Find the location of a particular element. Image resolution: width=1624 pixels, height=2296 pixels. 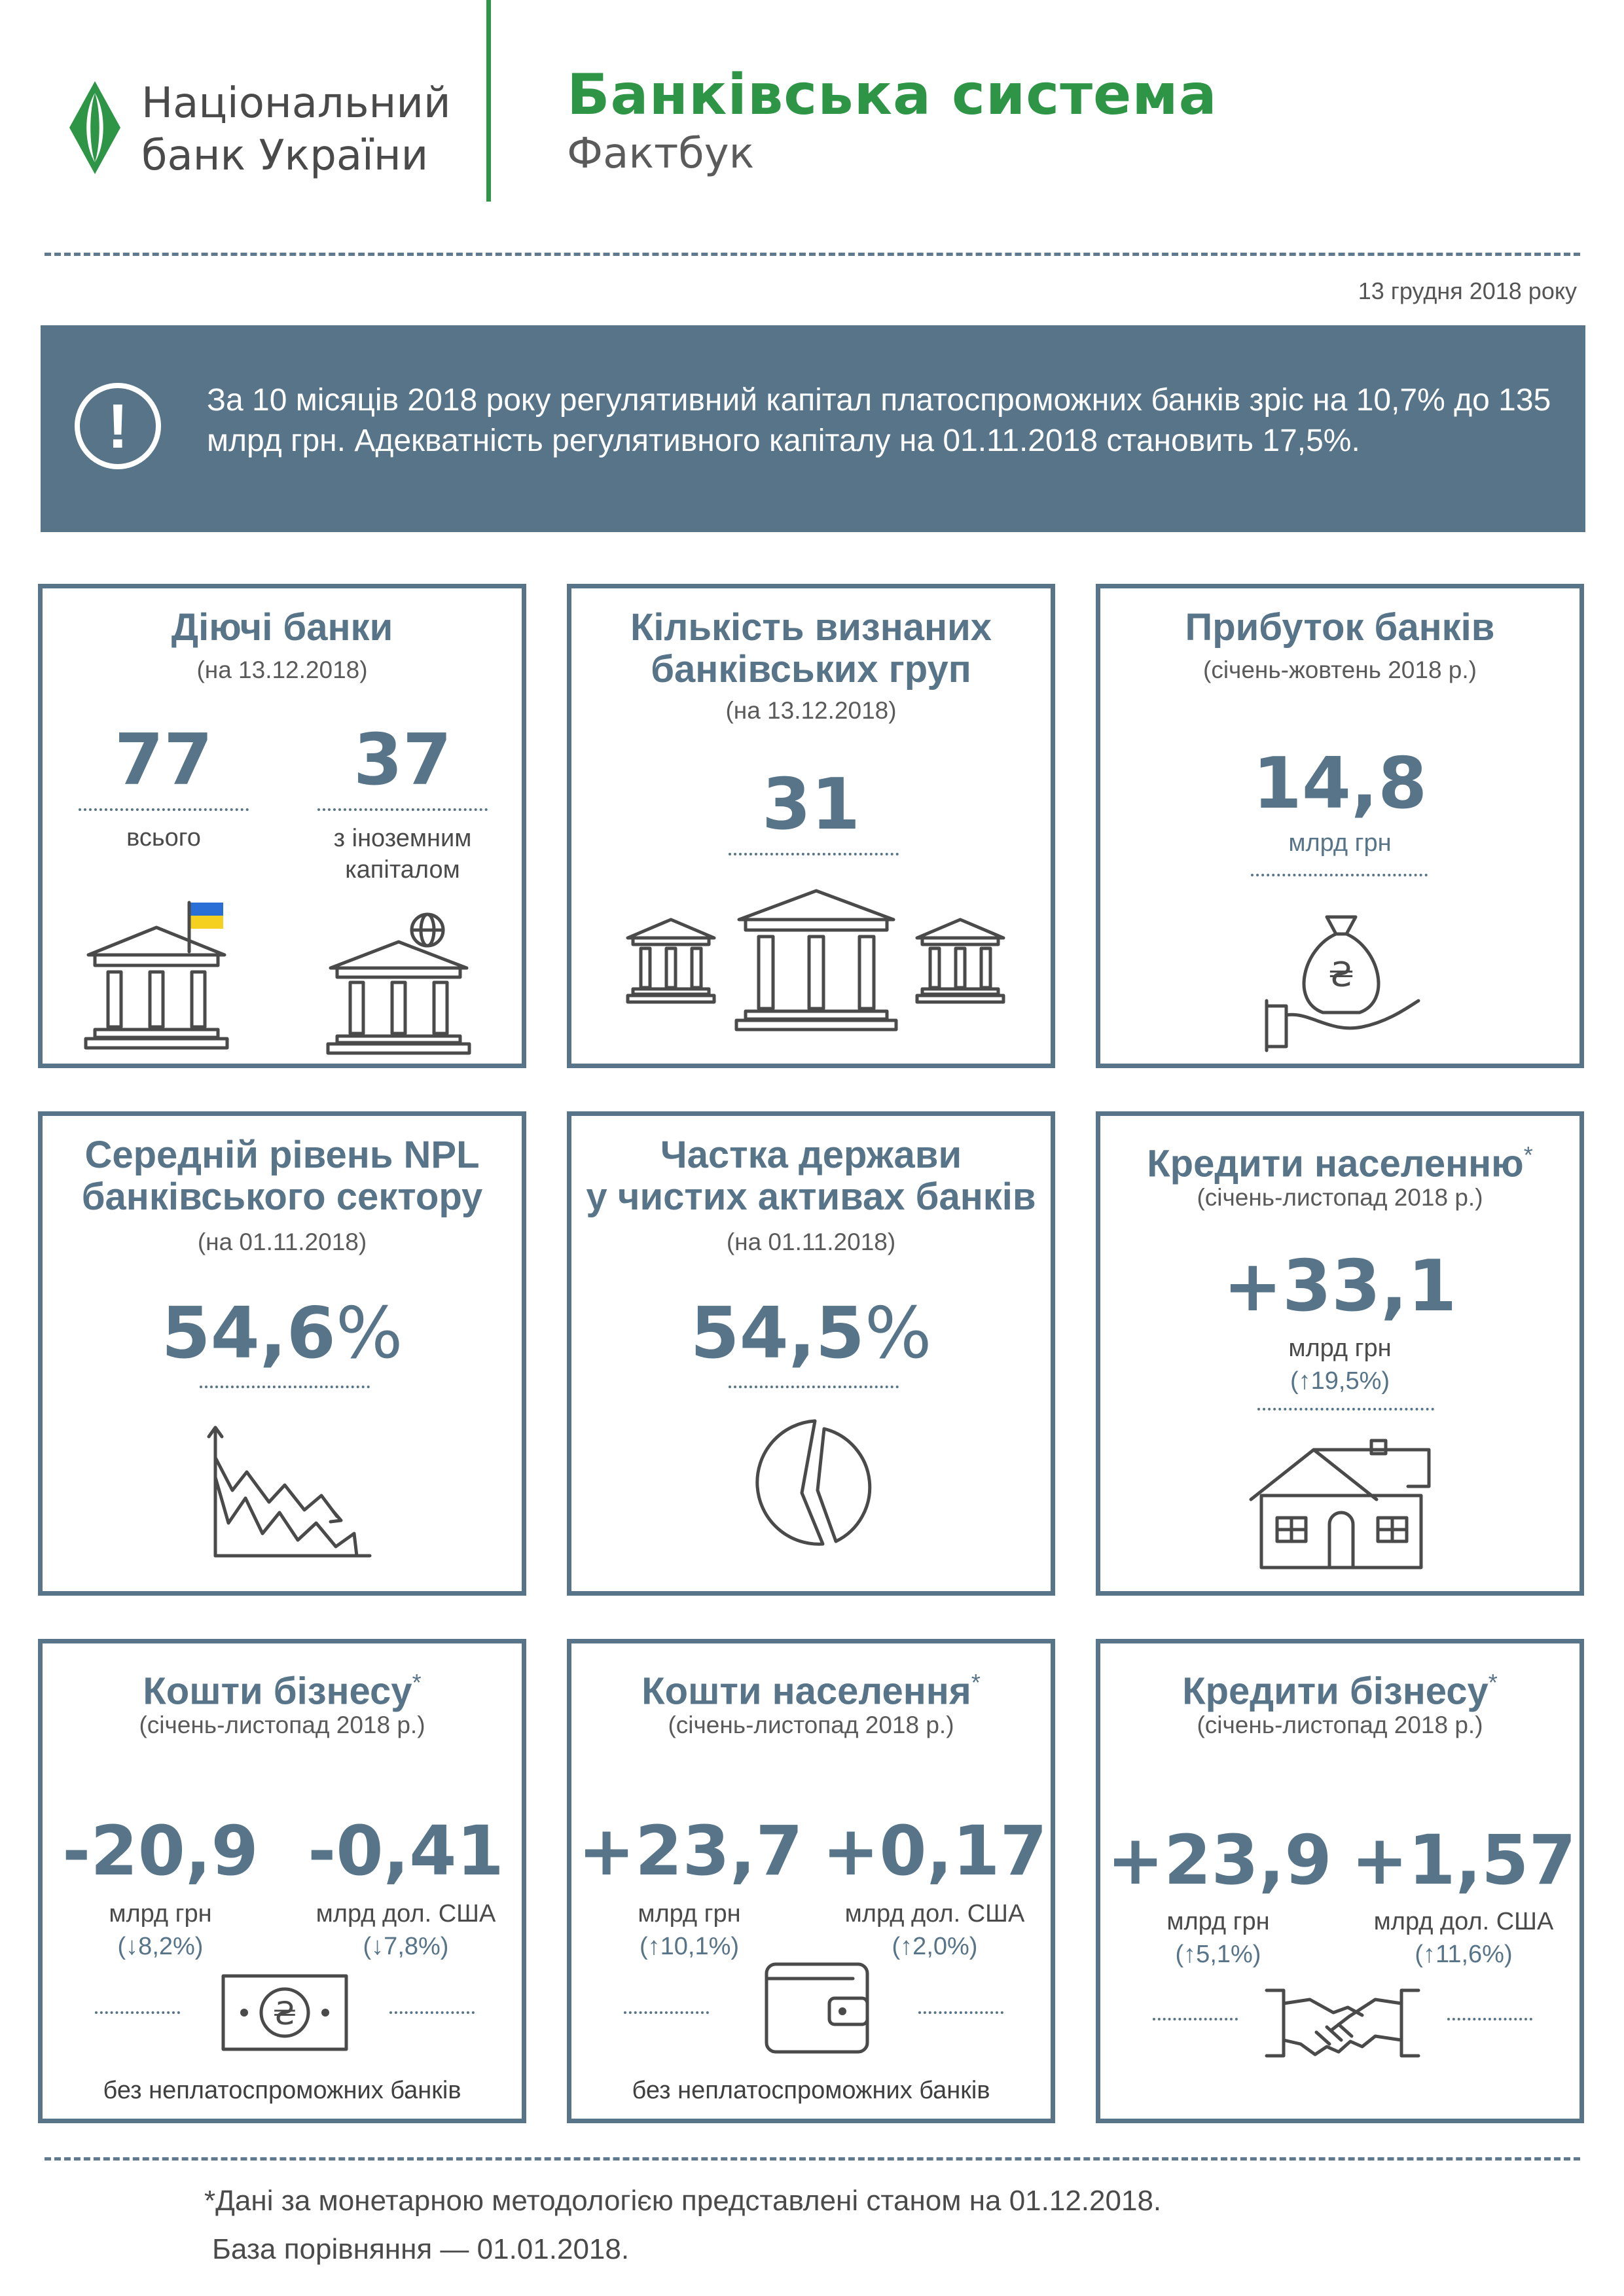

three-banks-icon is located at coordinates (815, 960).